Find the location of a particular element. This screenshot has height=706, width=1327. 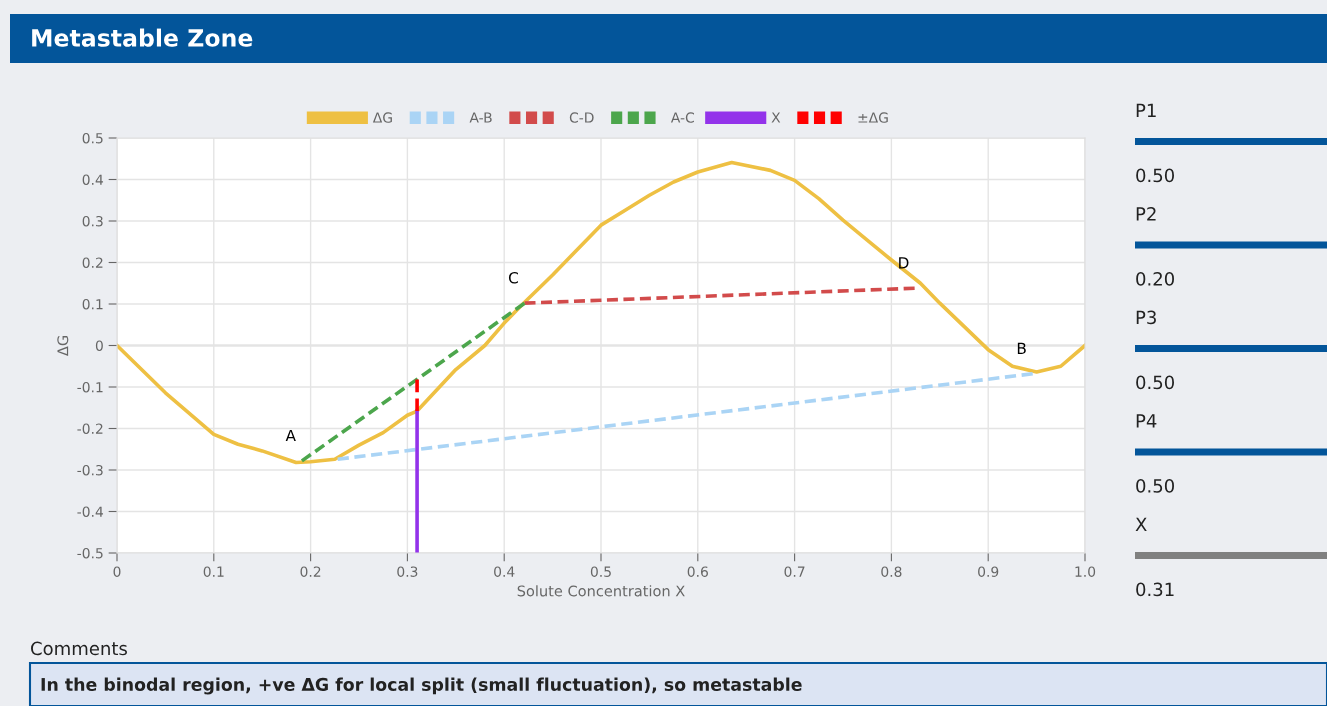

y-tick-label: -0.4 is located at coordinates (90, 511).